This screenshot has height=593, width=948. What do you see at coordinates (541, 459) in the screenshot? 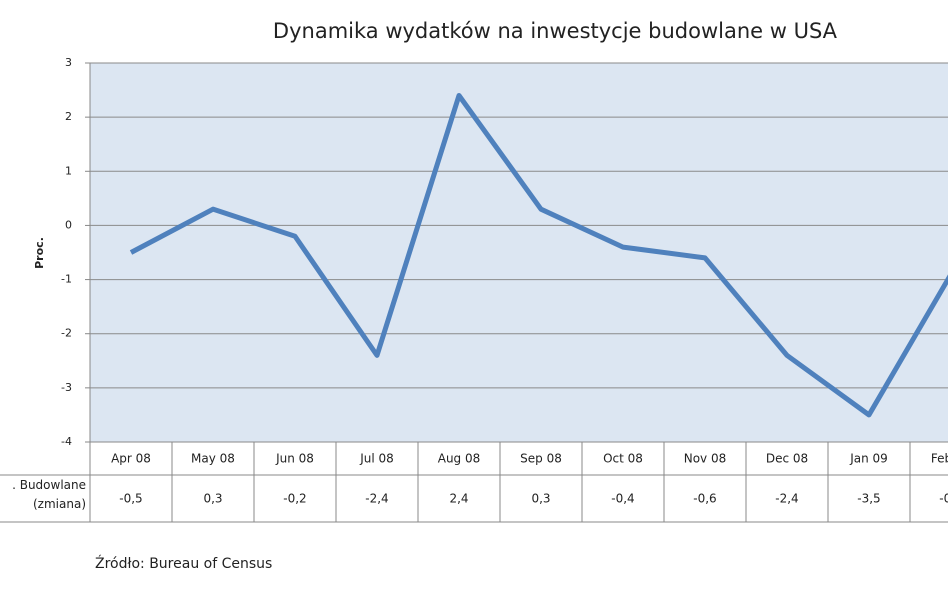
I see `x-tick-label: Sep 08` at bounding box center [541, 459].